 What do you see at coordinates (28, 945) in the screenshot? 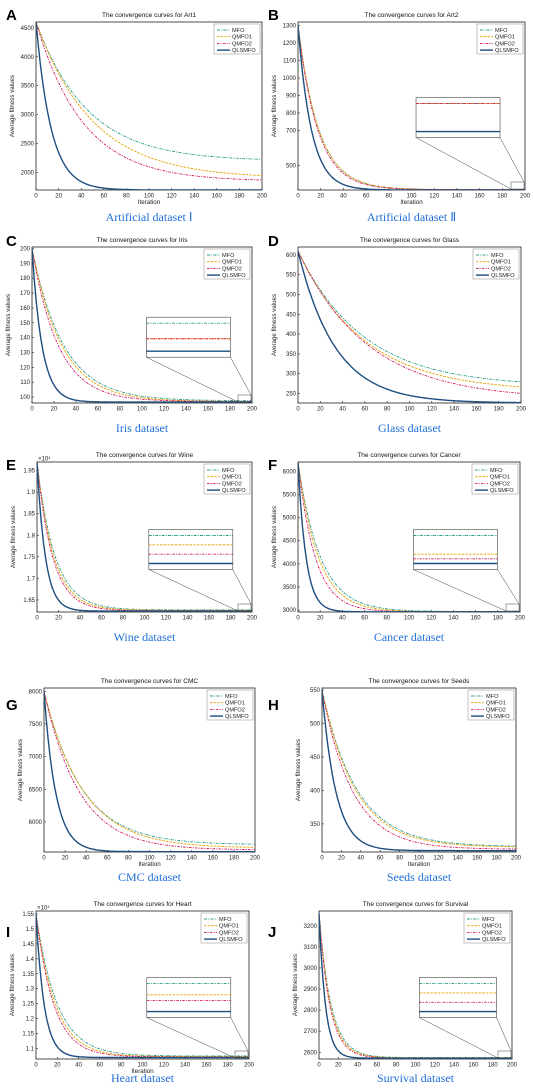
I see `y-tick-label: 1.45` at bounding box center [28, 945].